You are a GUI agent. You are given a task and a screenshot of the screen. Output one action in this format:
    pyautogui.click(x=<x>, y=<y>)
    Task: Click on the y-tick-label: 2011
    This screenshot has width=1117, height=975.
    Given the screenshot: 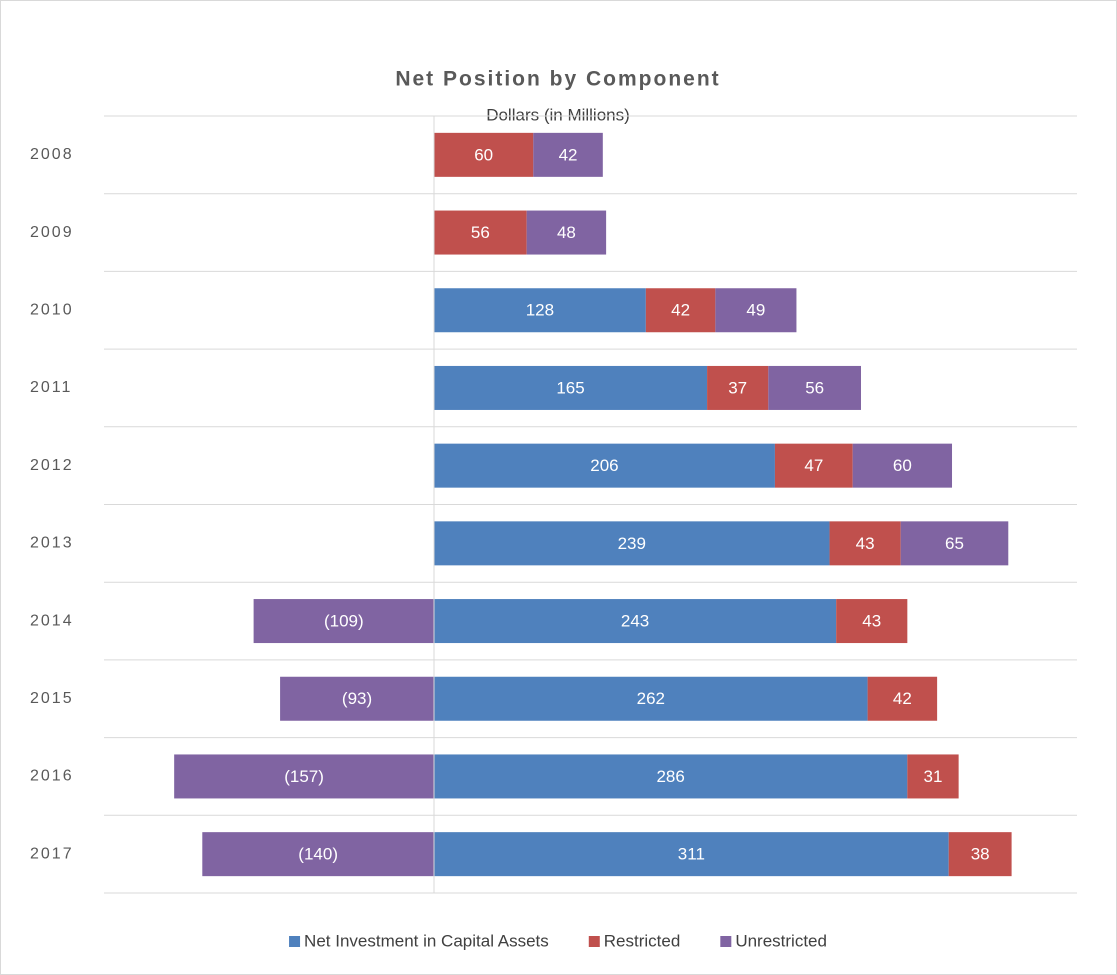 What is the action you would take?
    pyautogui.click(x=51, y=387)
    